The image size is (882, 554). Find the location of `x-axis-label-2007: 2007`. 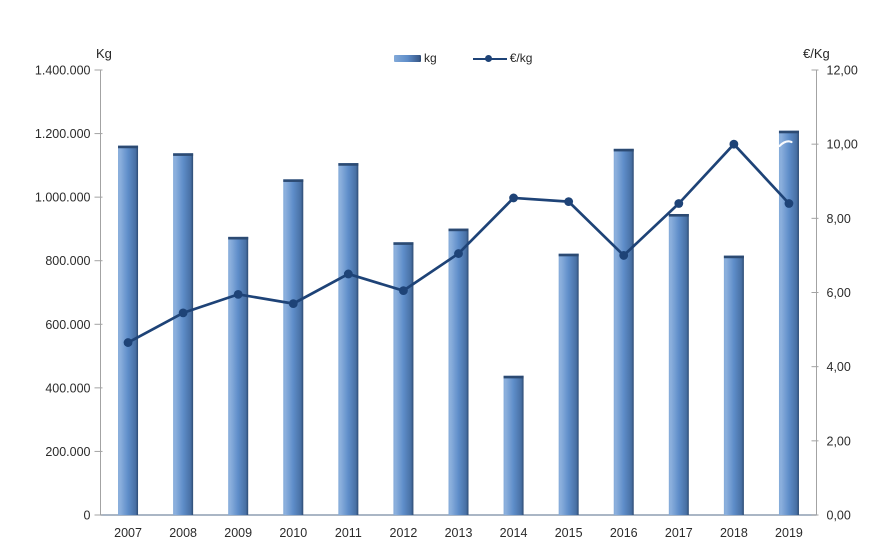

x-axis-label-2007: 2007 is located at coordinates (128, 533).